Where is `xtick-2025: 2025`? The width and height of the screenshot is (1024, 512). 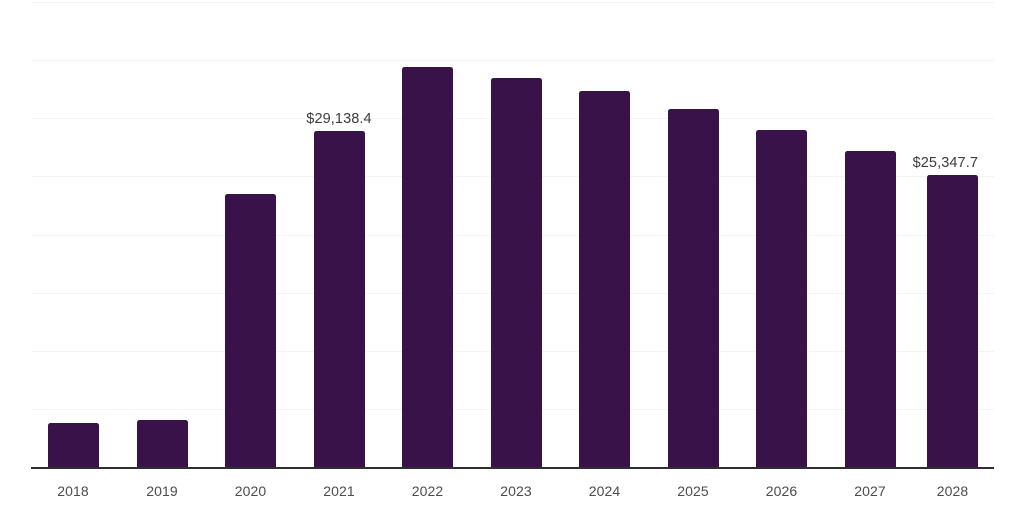
xtick-2025: 2025 is located at coordinates (693, 491).